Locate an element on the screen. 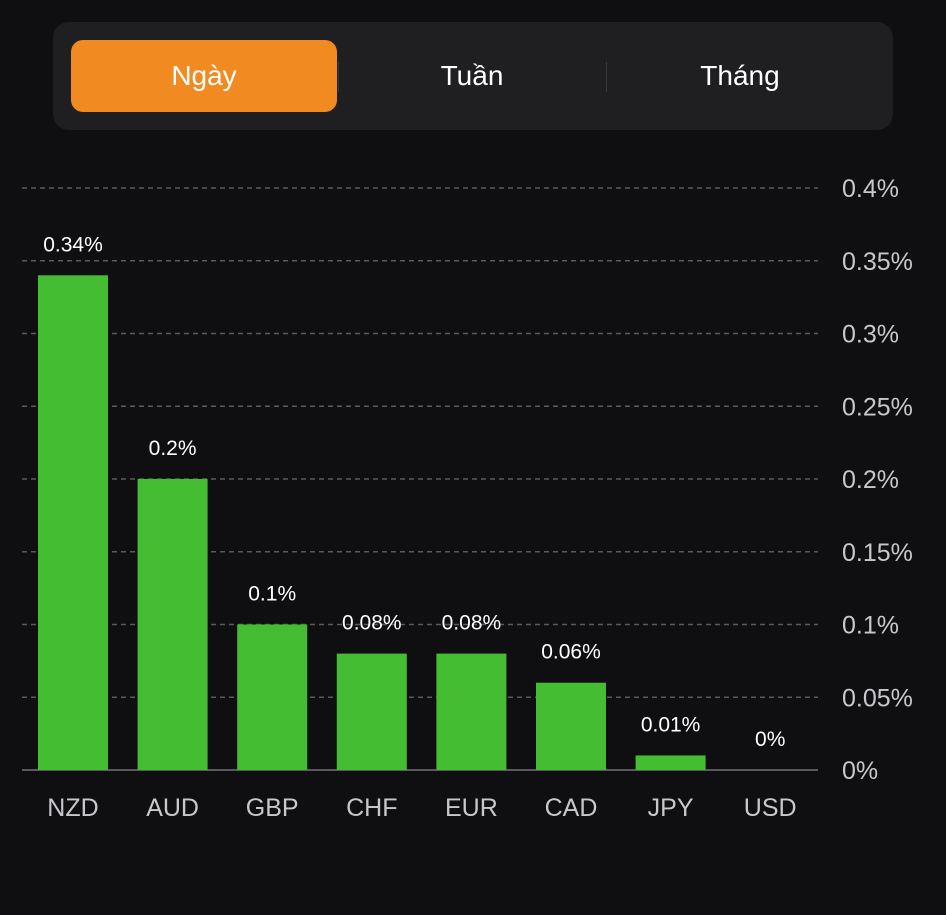 The image size is (946, 915). tab-week: Tuần is located at coordinates (472, 75).